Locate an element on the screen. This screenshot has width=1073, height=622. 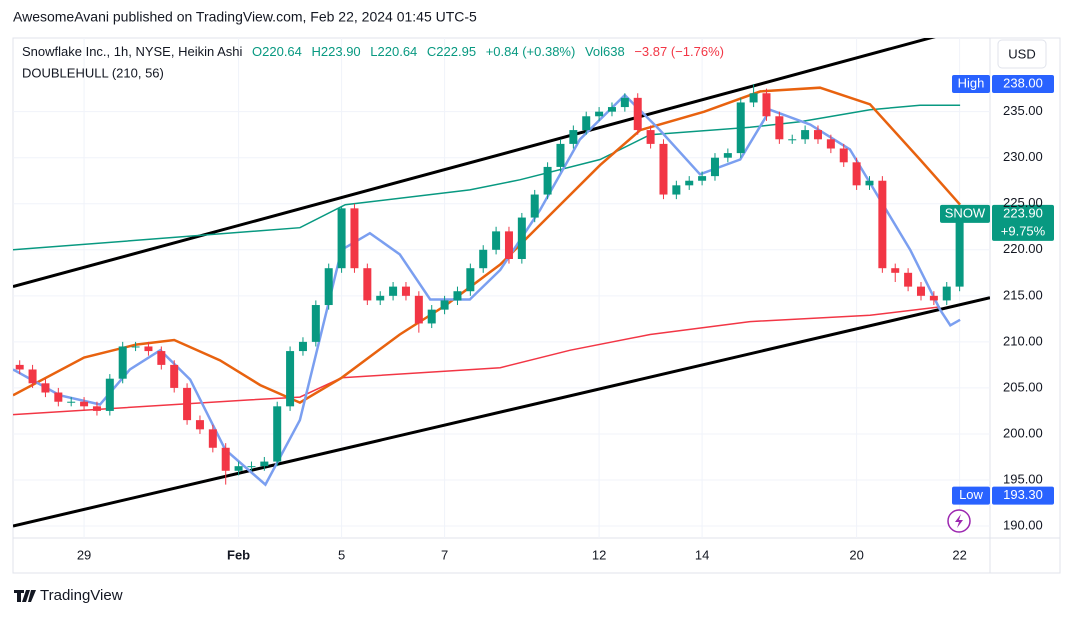
y-tick-label: 190.00 is located at coordinates (1023, 524).